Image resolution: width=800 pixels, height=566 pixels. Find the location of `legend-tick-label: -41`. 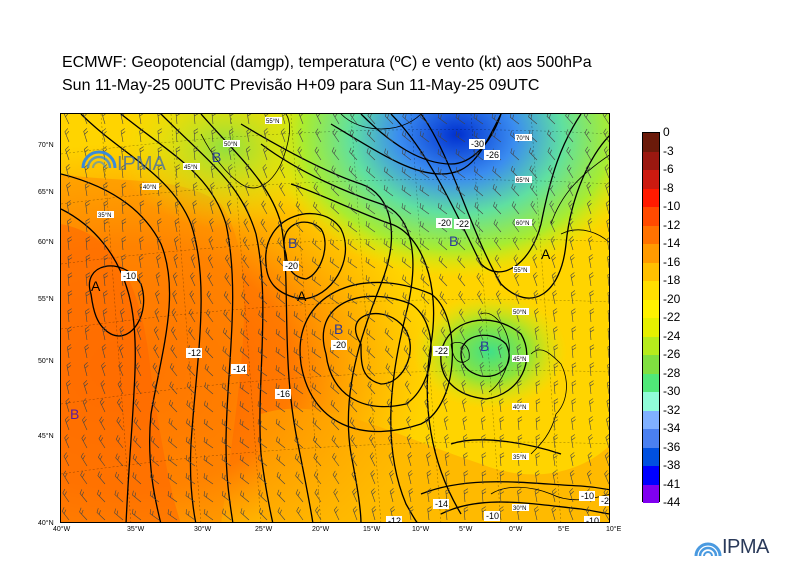

legend-tick-label: -41 is located at coordinates (672, 483).